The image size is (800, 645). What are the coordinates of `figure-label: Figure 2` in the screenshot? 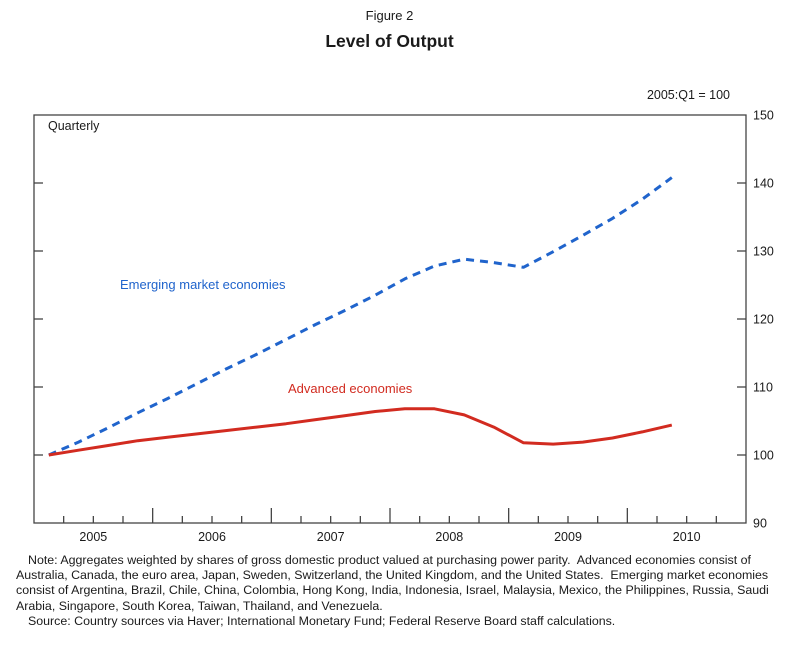 It's located at (389, 15).